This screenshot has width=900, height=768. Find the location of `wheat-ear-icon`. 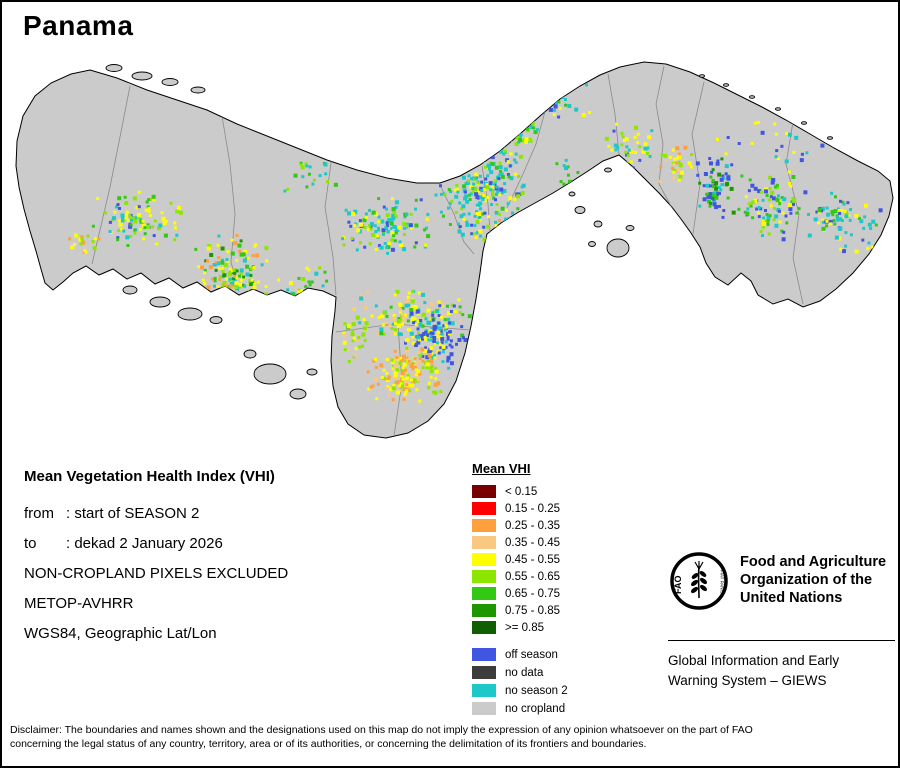

wheat-ear-icon is located at coordinates (699, 580).